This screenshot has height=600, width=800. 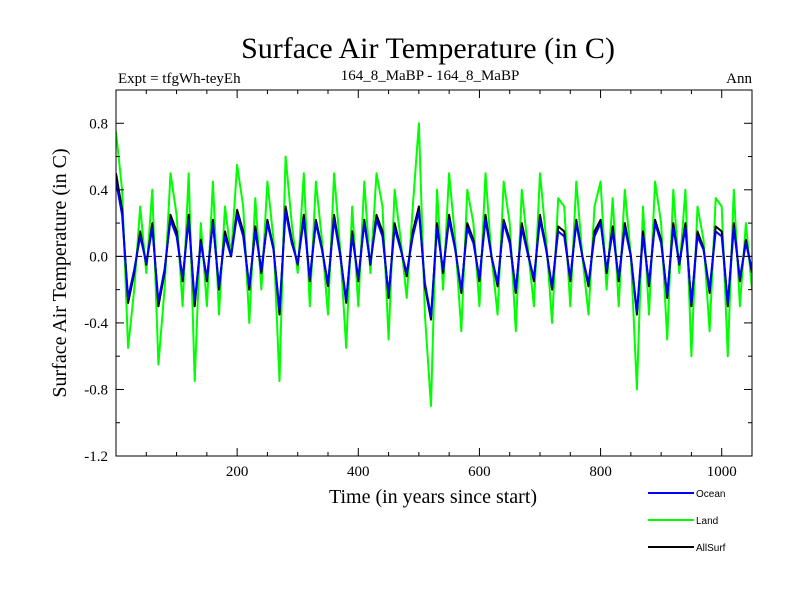 I want to click on y-axis-label: Surface Air Temperature (in C), so click(x=60, y=272).